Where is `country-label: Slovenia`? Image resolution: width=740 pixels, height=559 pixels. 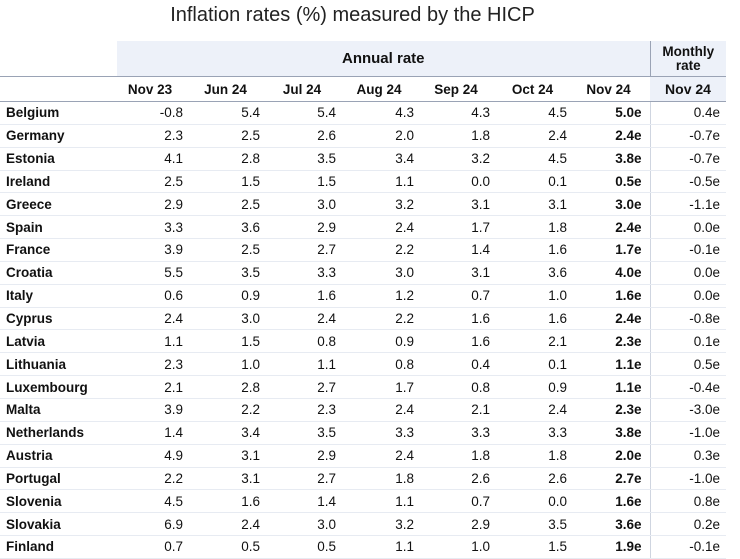 country-label: Slovenia is located at coordinates (58, 501).